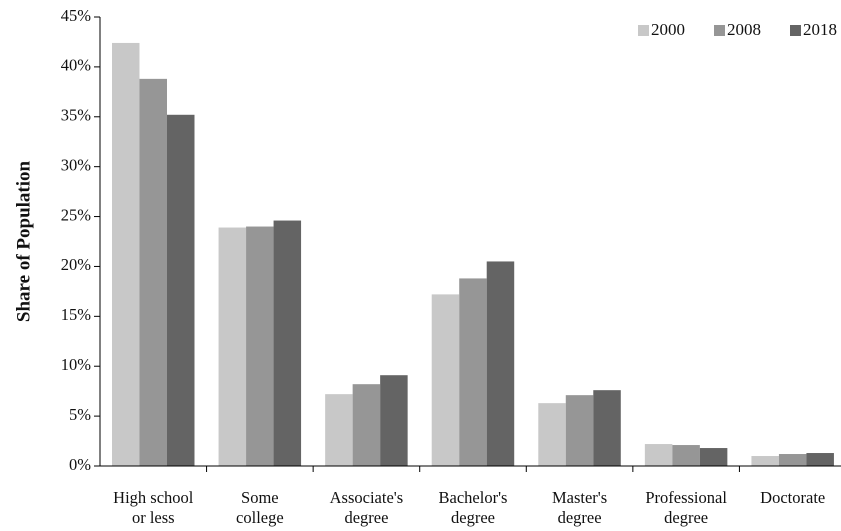 This screenshot has width=841, height=531. What do you see at coordinates (80, 464) in the screenshot?
I see `y-tick-label: 0%` at bounding box center [80, 464].